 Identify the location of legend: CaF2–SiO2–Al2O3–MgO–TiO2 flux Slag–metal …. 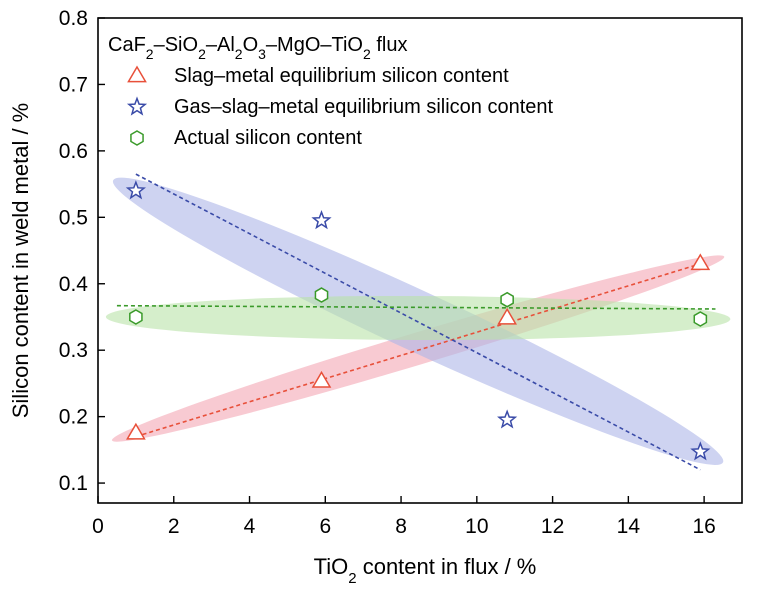
(331, 91).